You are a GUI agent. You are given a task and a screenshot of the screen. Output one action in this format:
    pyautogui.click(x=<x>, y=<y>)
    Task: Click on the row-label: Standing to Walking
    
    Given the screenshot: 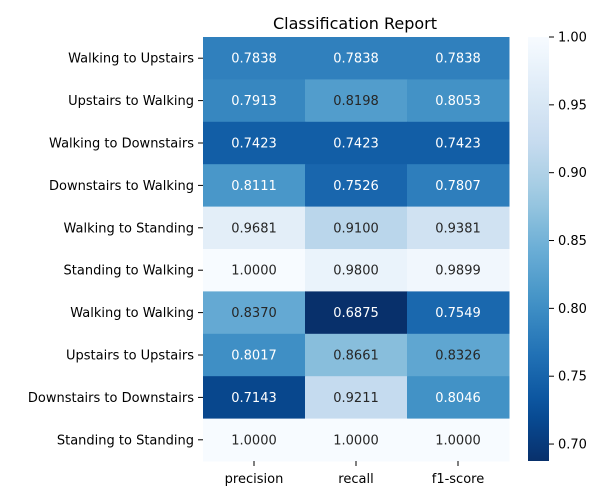 What is the action you would take?
    pyautogui.click(x=129, y=271)
    